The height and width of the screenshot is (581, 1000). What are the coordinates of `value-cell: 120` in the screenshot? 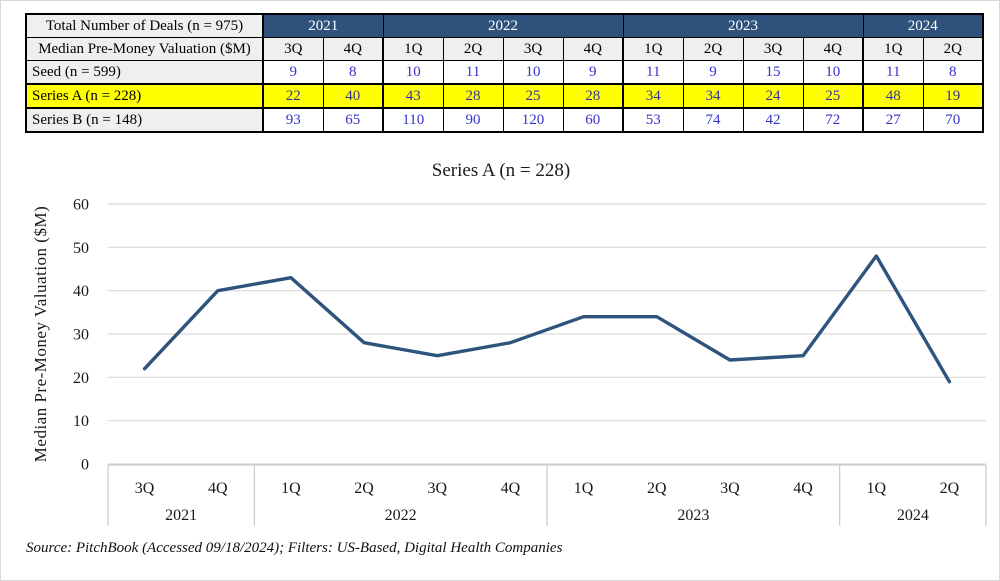 It's located at (533, 120).